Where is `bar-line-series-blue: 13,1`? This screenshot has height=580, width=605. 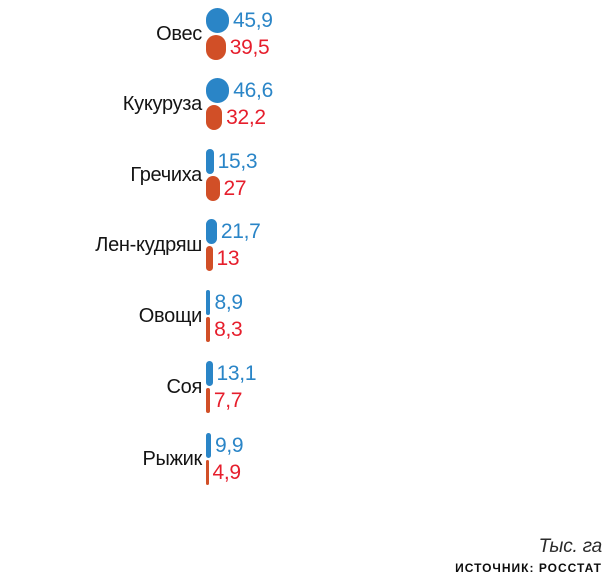 bar-line-series-blue: 13,1 is located at coordinates (231, 373).